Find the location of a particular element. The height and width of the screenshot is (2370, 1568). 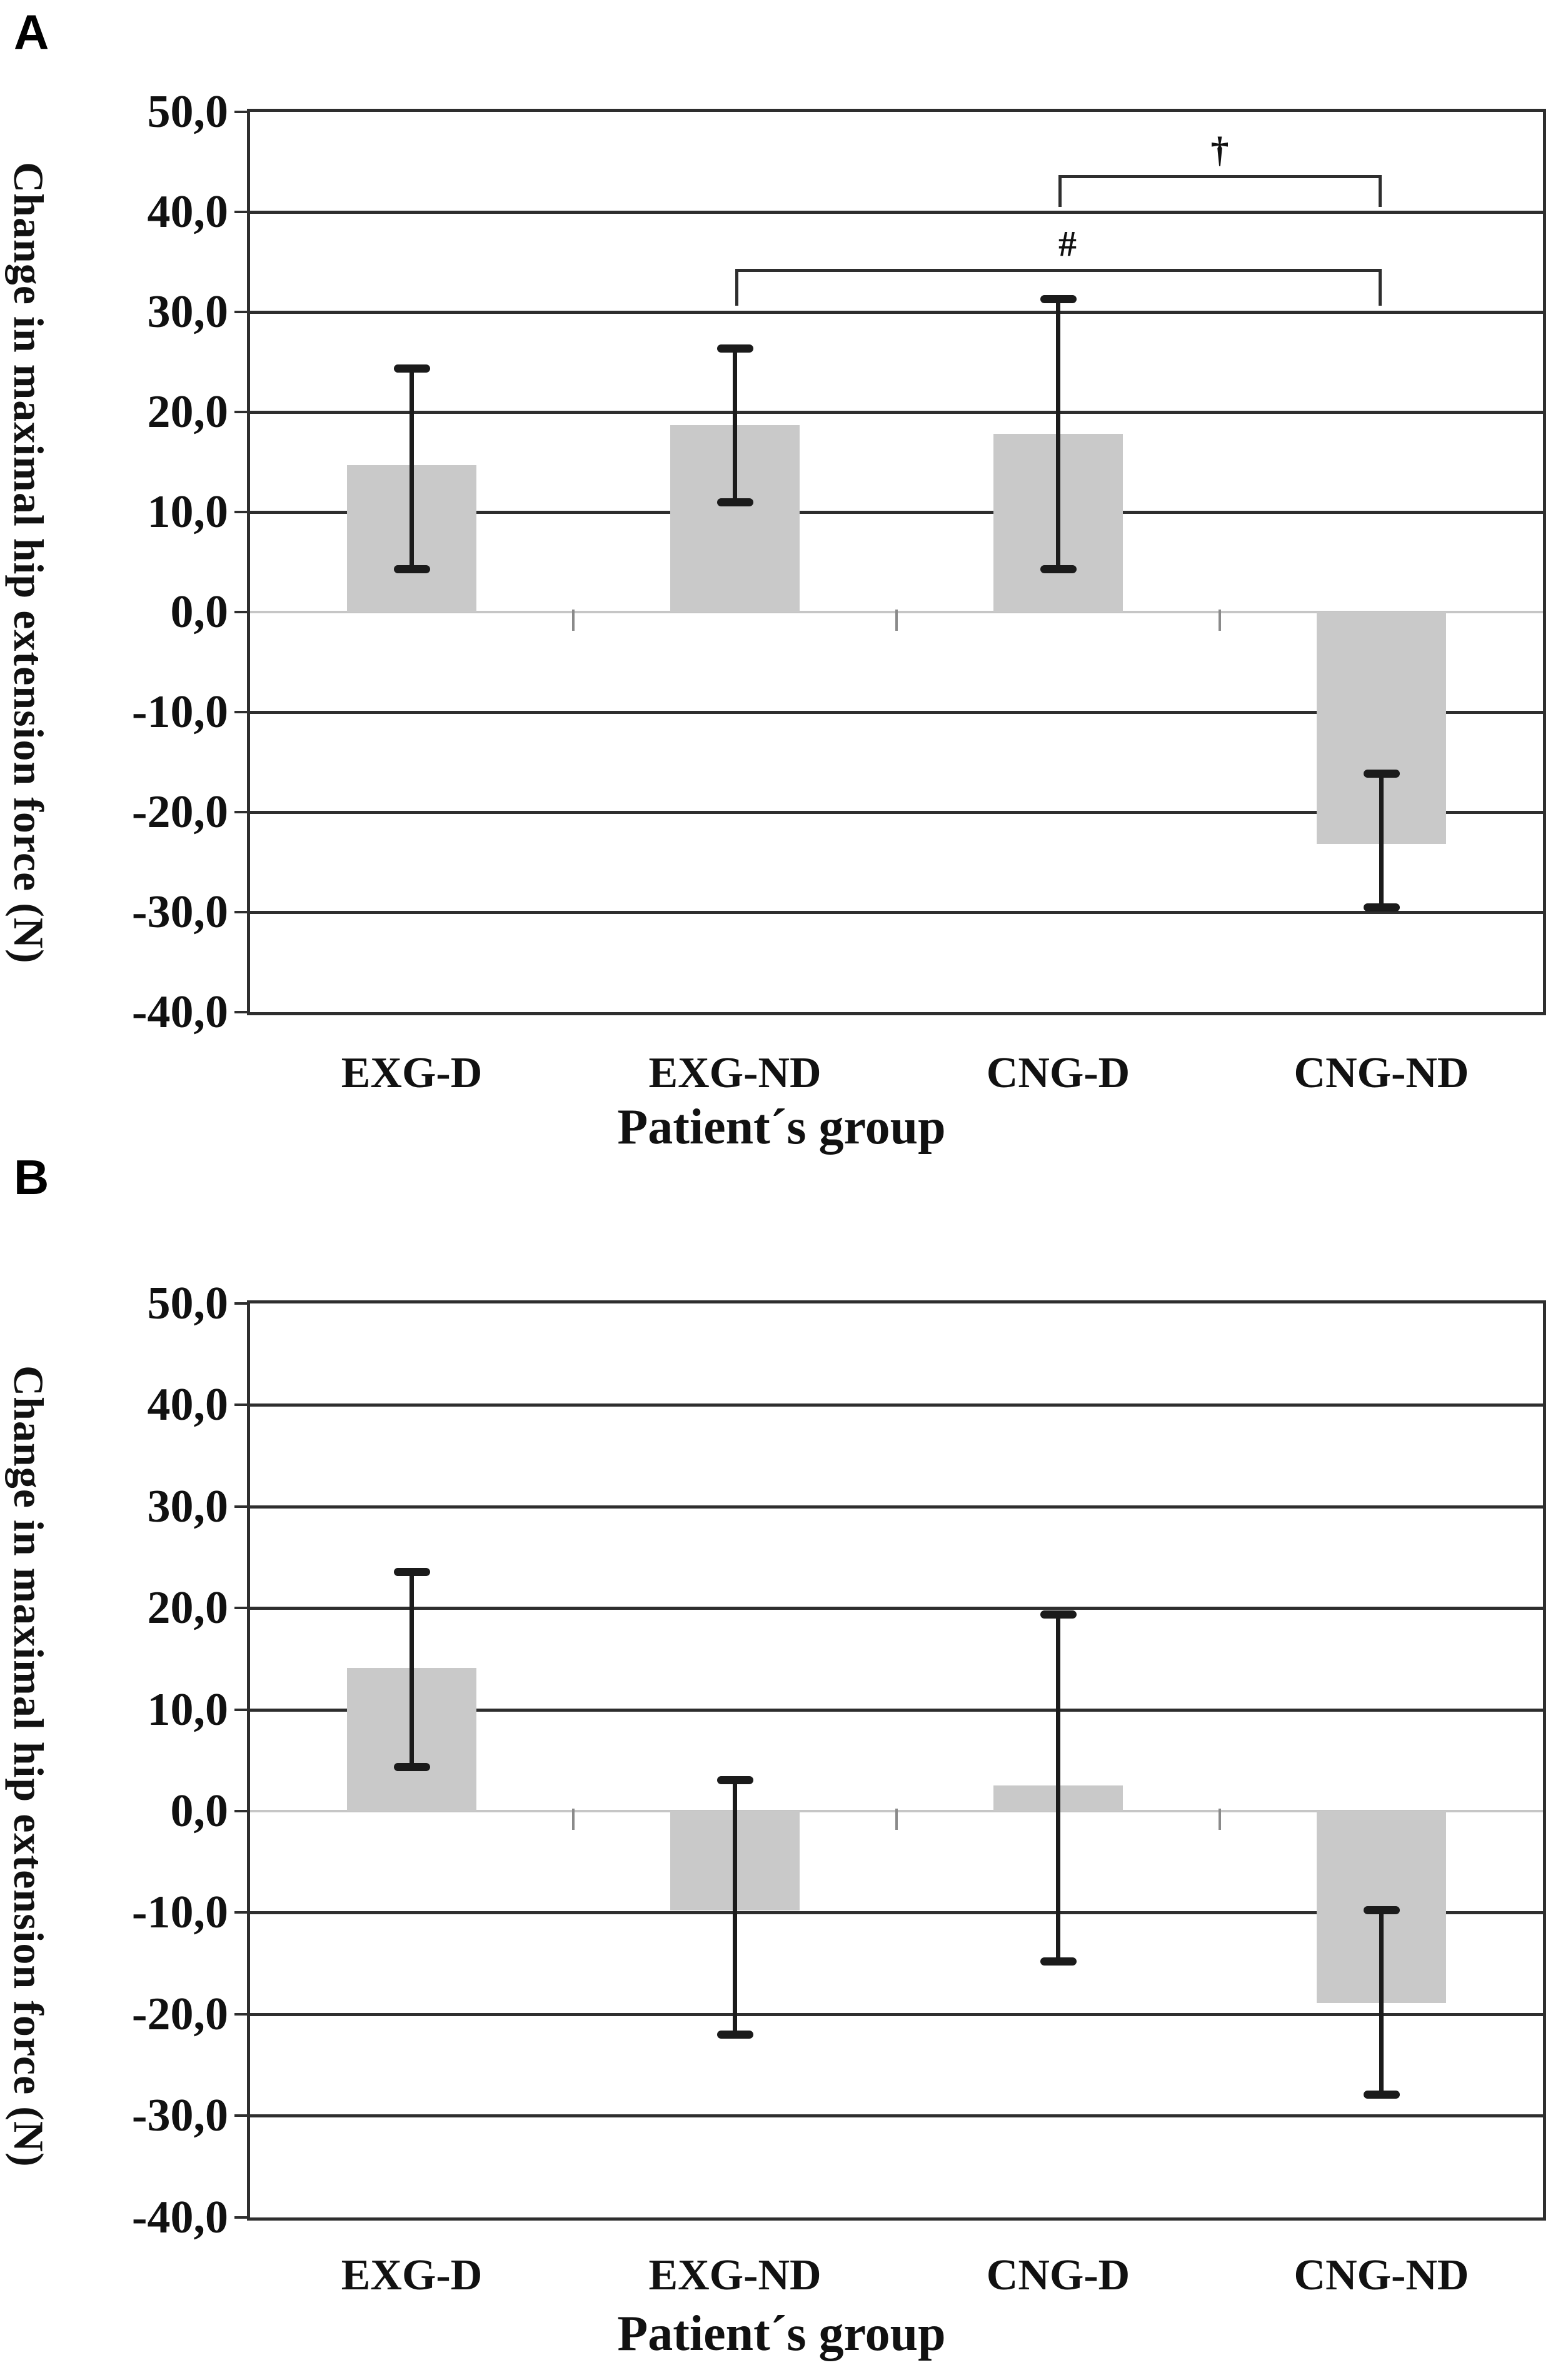

panel-a-letter: A is located at coordinates (31, 31).